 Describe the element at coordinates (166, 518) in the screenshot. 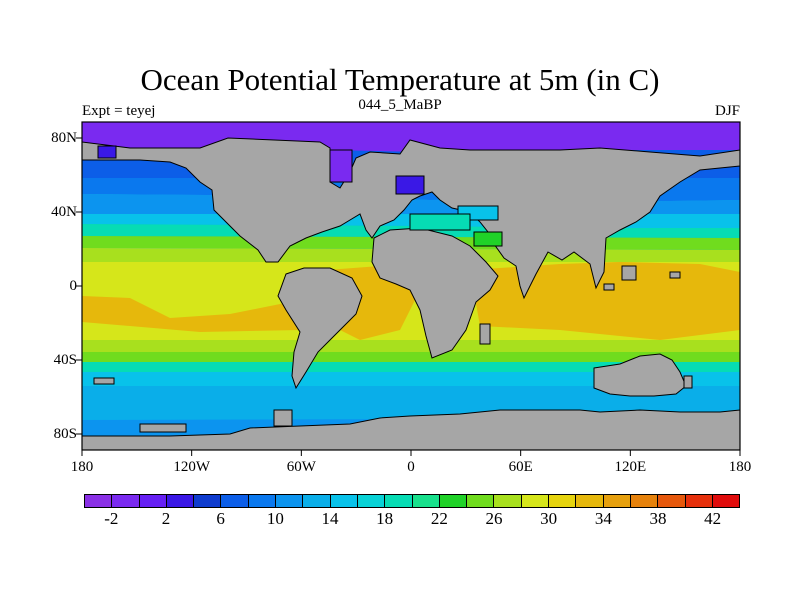

I see `colorbar-label: 2` at that location.